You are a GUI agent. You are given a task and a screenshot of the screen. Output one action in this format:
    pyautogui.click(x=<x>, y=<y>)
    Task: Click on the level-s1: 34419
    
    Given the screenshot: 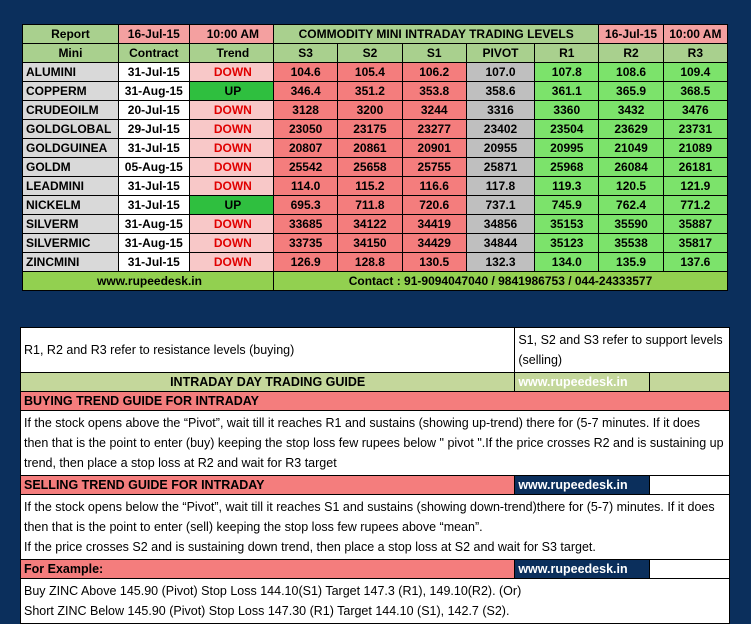 What is the action you would take?
    pyautogui.click(x=434, y=224)
    